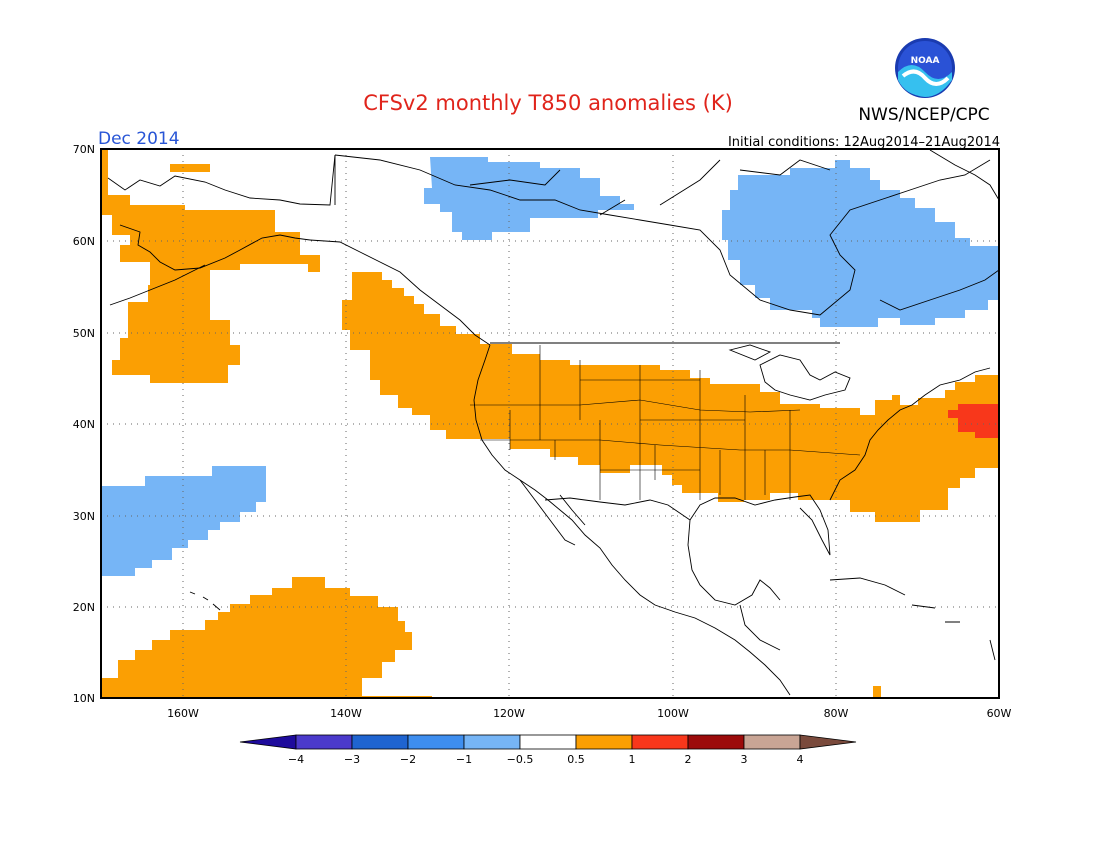 Image resolution: width=1100 pixels, height=850 pixels. I want to click on colorbar: −4 −3 −2 −1 −0.5 0.5 1 2 3 4, so click(548, 750).